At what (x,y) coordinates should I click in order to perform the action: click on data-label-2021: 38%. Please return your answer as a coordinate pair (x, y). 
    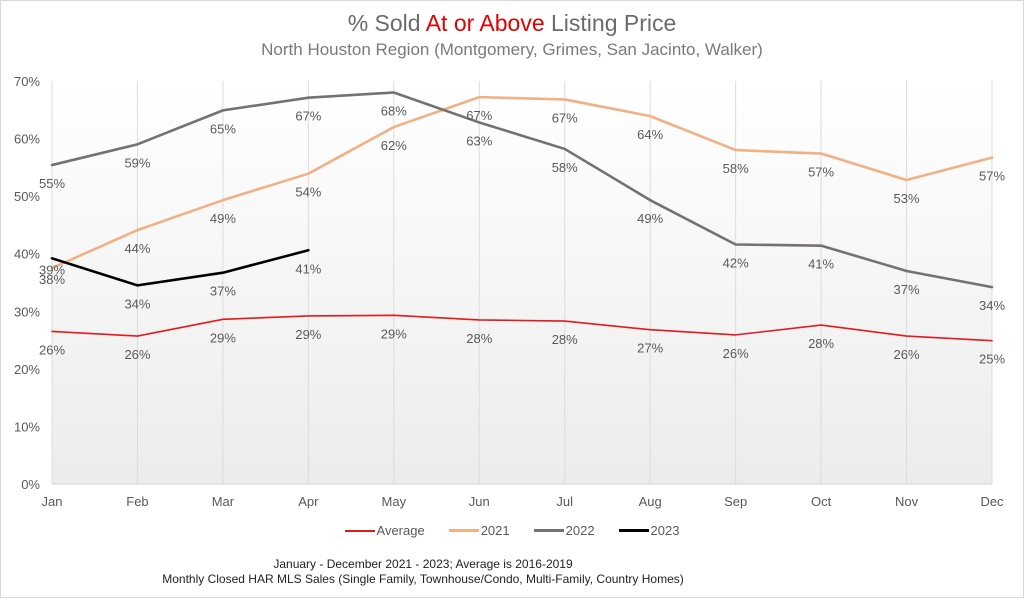
    Looking at the image, I should click on (52, 279).